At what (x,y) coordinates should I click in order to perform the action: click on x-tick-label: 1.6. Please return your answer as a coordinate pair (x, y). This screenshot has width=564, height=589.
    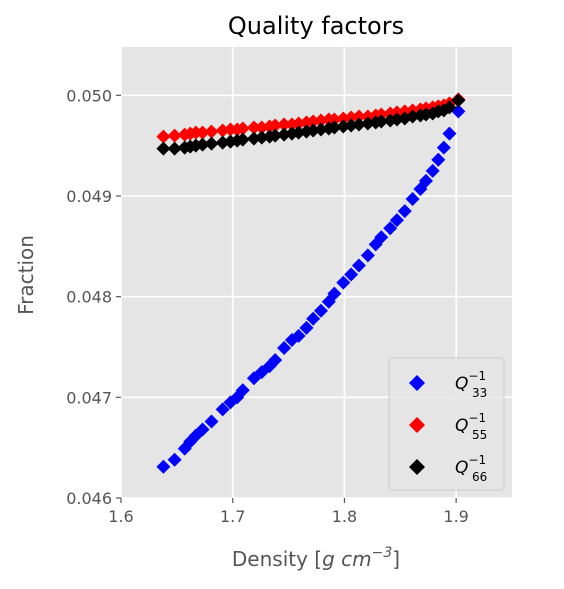
    Looking at the image, I should click on (120, 516).